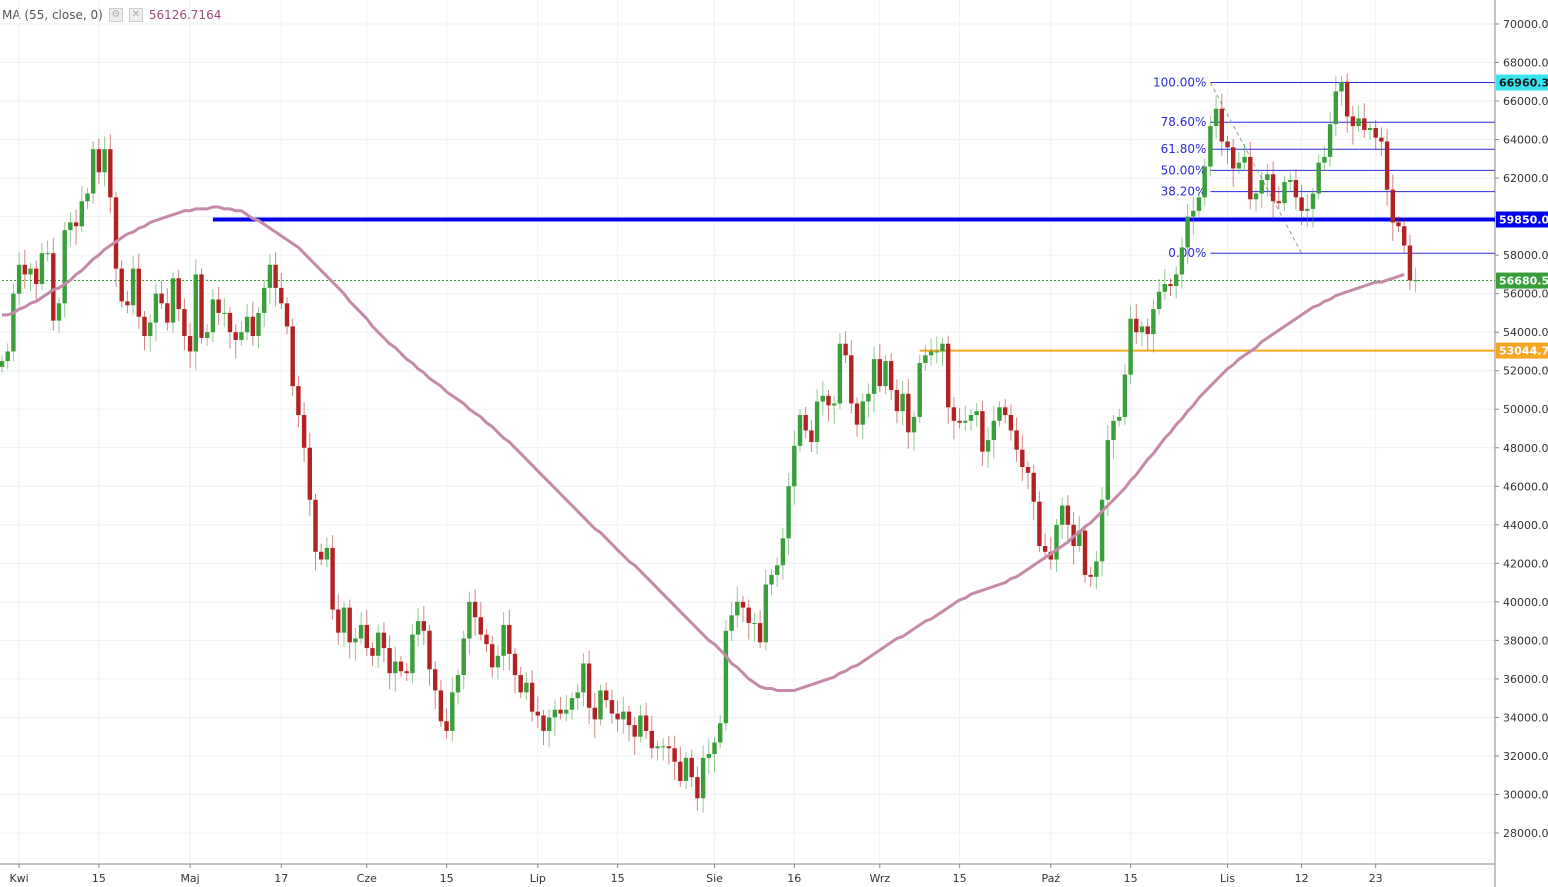  Describe the element at coordinates (1525, 63) in the screenshot. I see `y-tick-label: 68000.00` at that location.